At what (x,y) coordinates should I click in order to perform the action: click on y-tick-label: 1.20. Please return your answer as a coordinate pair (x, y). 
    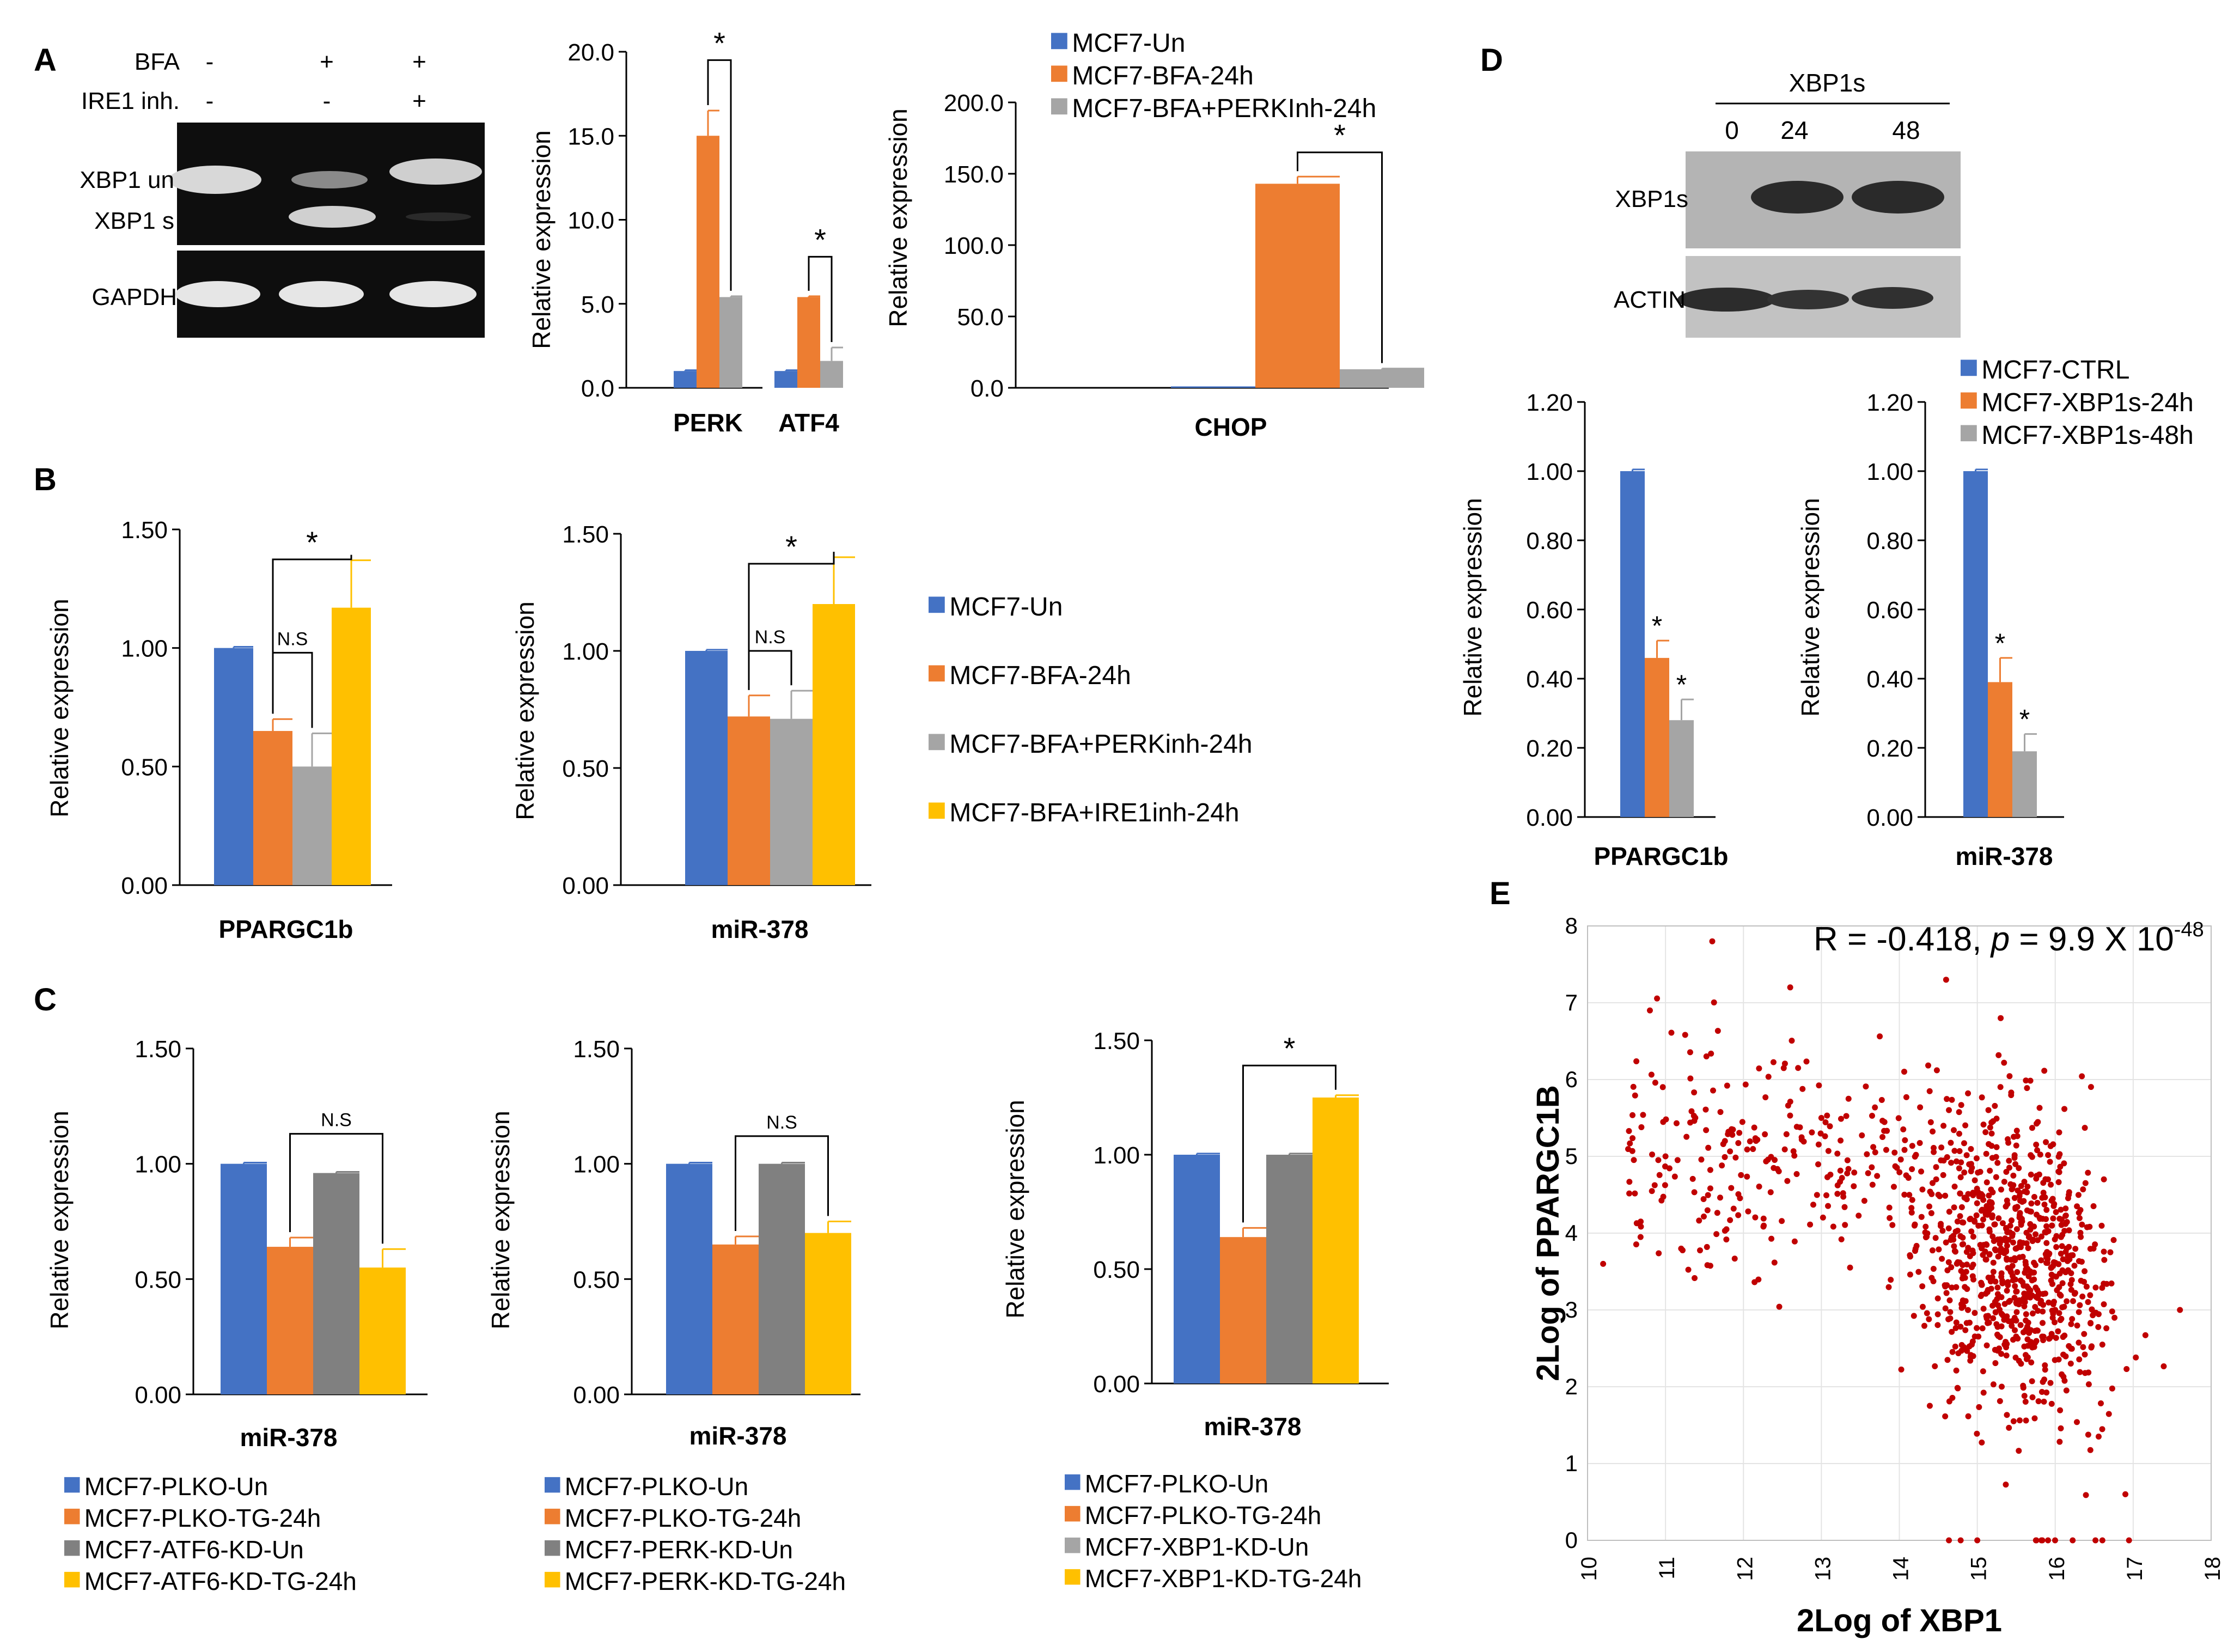
    Looking at the image, I should click on (1889, 402).